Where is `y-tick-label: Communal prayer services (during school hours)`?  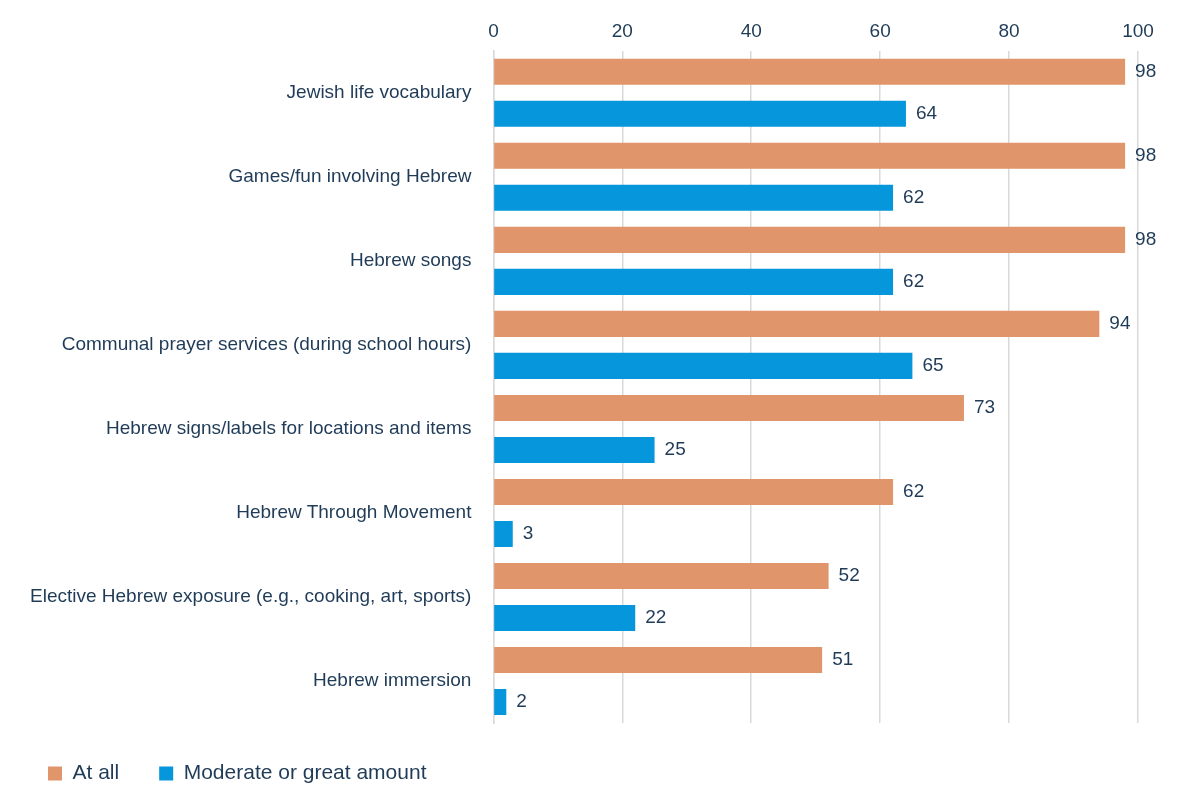 y-tick-label: Communal prayer services (during school hours) is located at coordinates (266, 344).